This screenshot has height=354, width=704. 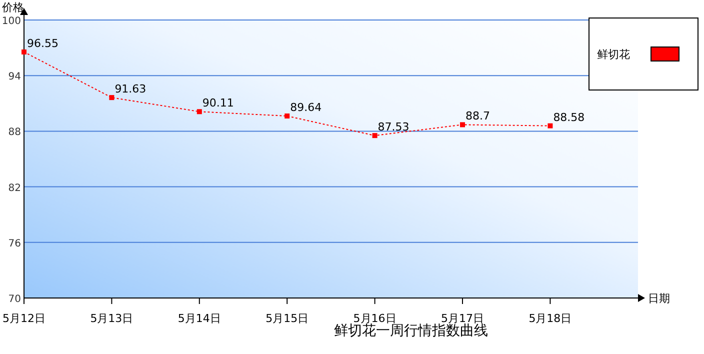 I want to click on data-label: 87.53, so click(x=394, y=127).